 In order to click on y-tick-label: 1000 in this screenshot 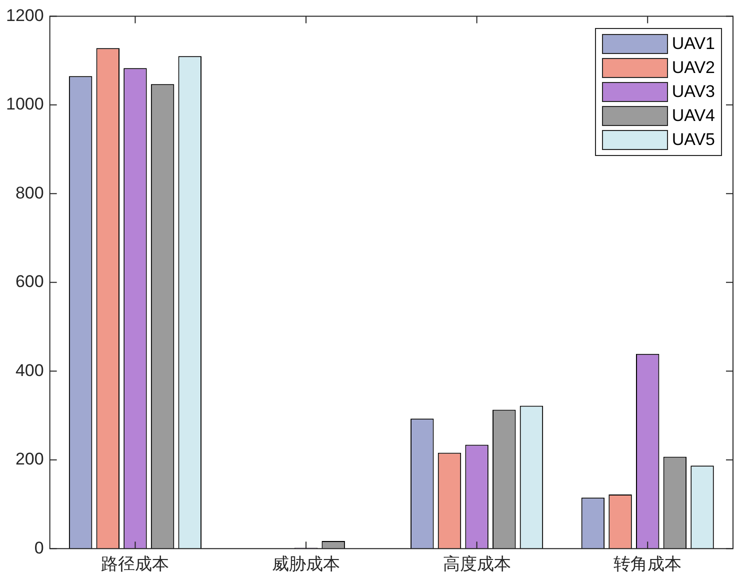, I will do `click(25, 104)`.